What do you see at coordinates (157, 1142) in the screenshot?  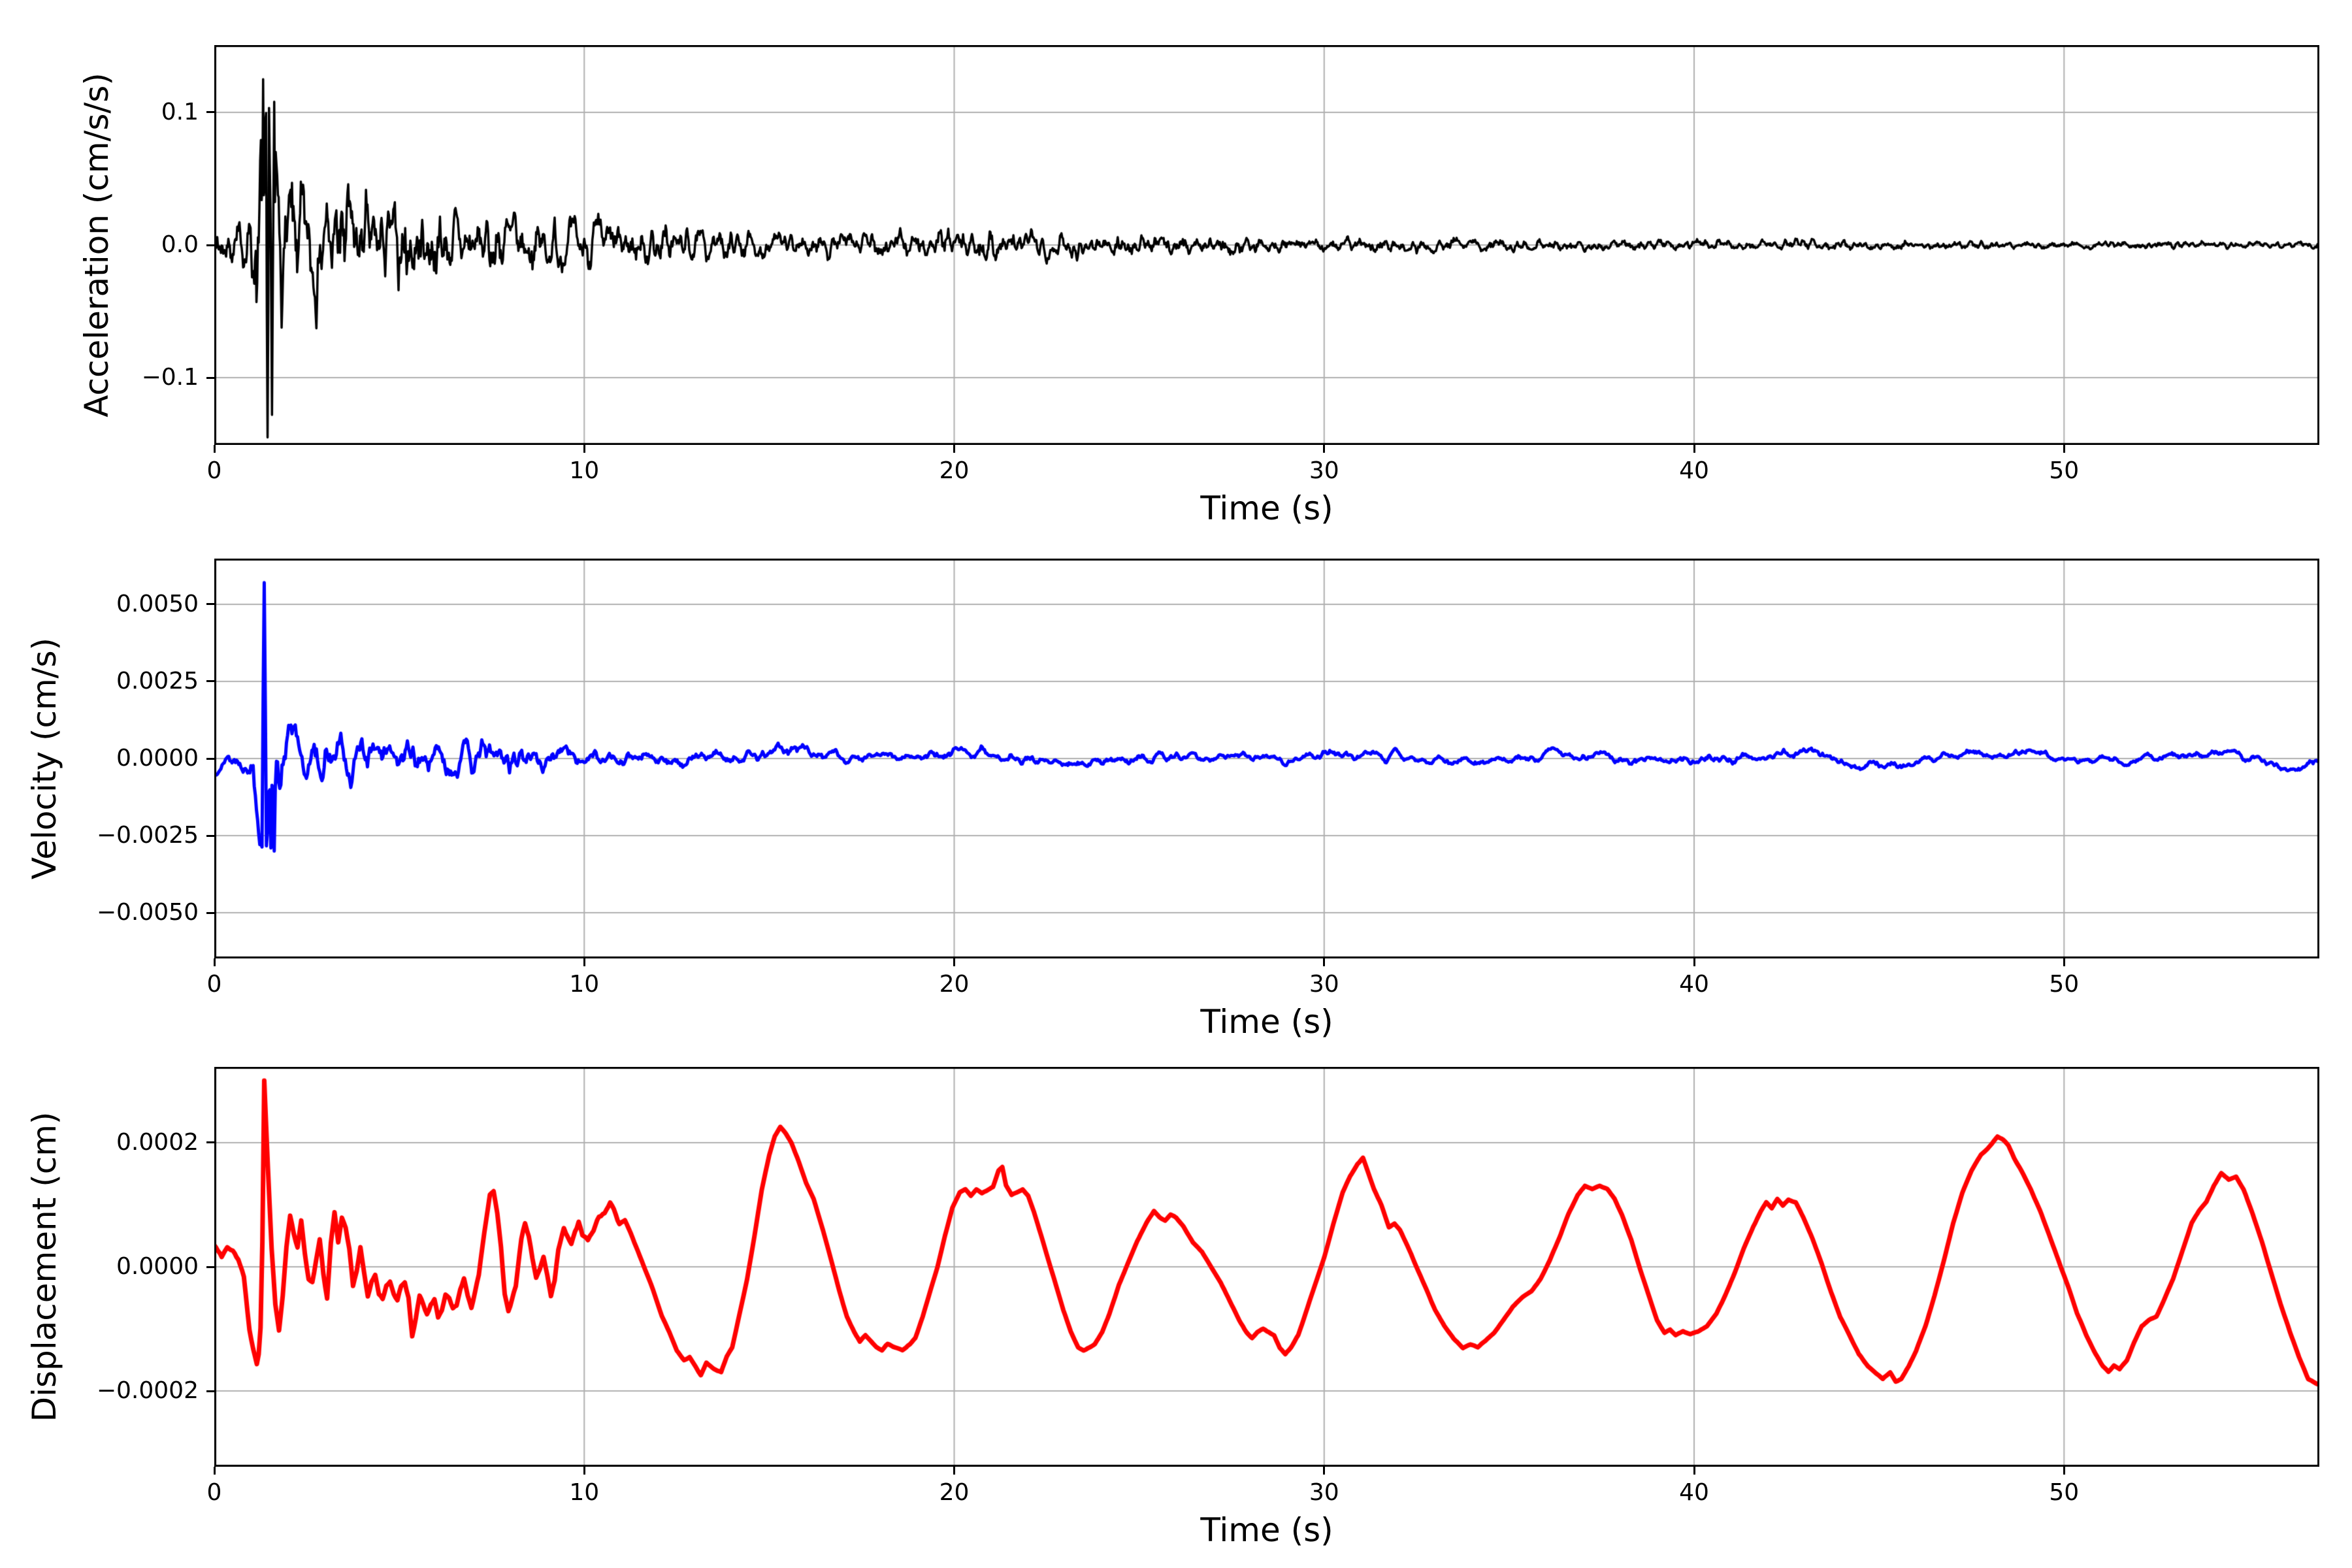 I see `displacement-y-tick-label: 0.0002` at bounding box center [157, 1142].